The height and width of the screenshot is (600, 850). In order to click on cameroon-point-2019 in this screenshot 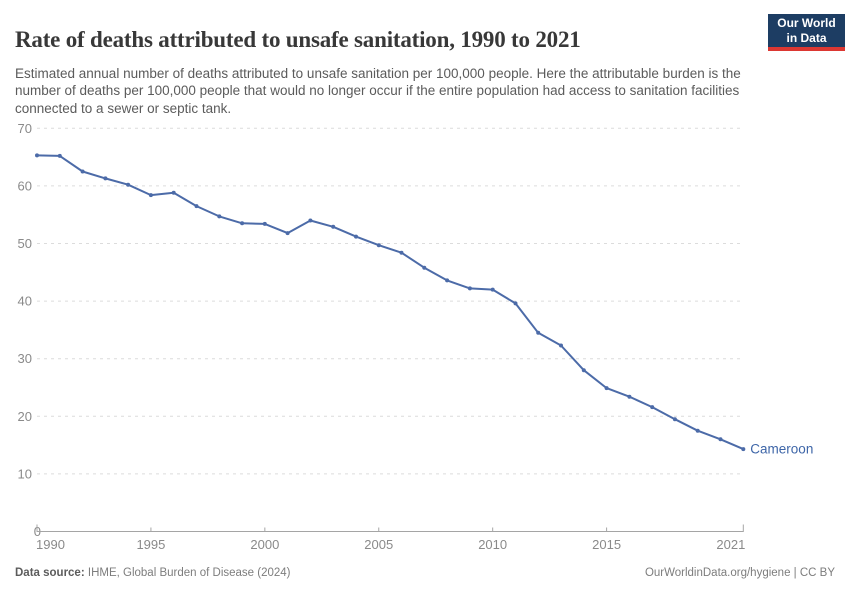, I will do `click(697, 430)`.